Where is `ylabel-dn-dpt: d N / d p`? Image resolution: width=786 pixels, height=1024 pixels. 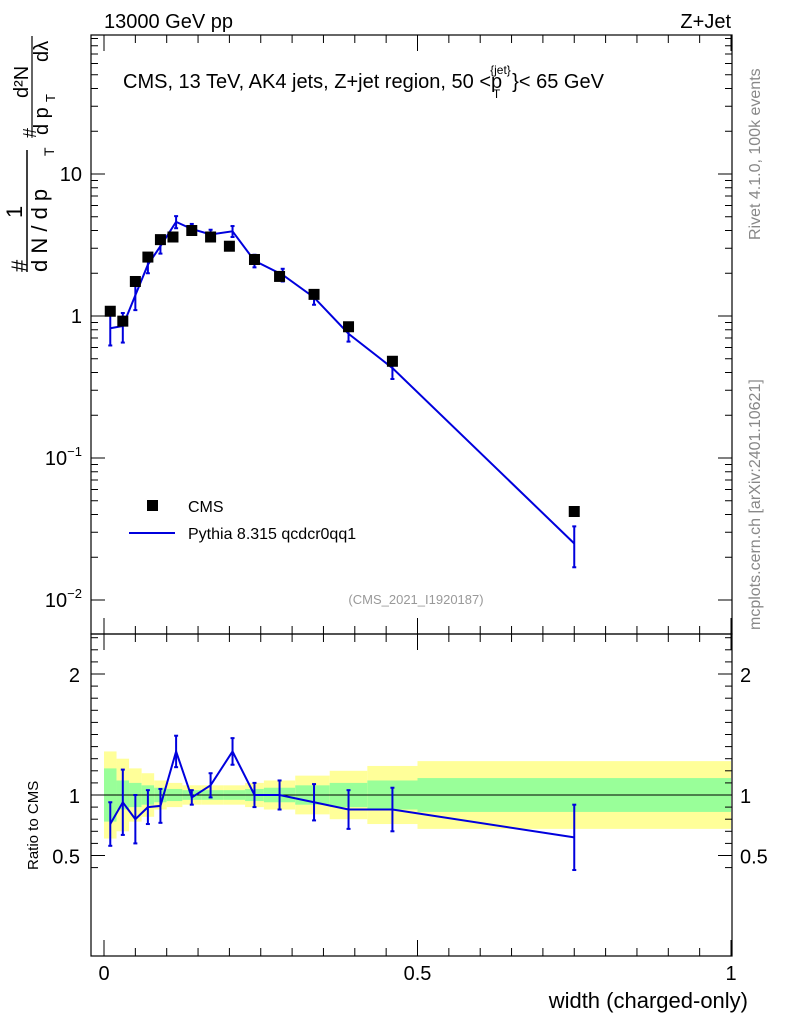
ylabel-dn-dpt: d N / d p is located at coordinates (39, 230).